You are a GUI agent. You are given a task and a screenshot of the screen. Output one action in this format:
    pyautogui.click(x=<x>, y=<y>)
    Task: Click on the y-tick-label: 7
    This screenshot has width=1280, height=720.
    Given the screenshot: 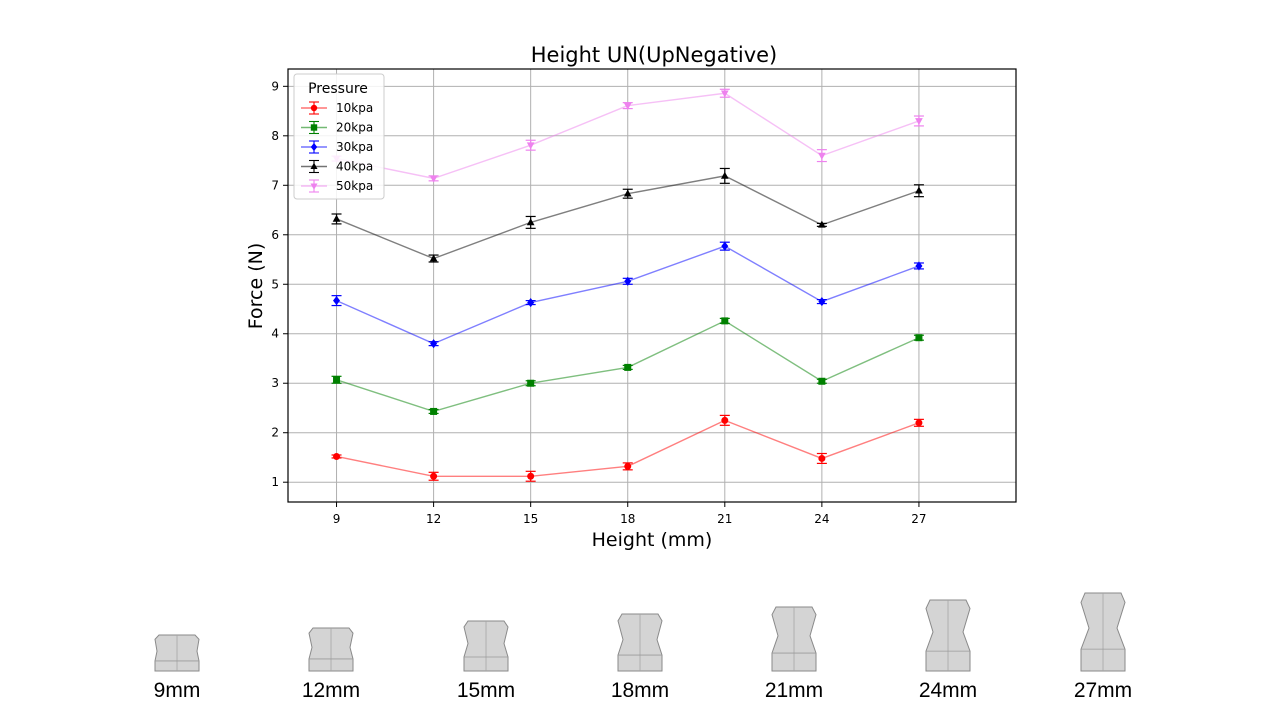 What is the action you would take?
    pyautogui.click(x=275, y=185)
    